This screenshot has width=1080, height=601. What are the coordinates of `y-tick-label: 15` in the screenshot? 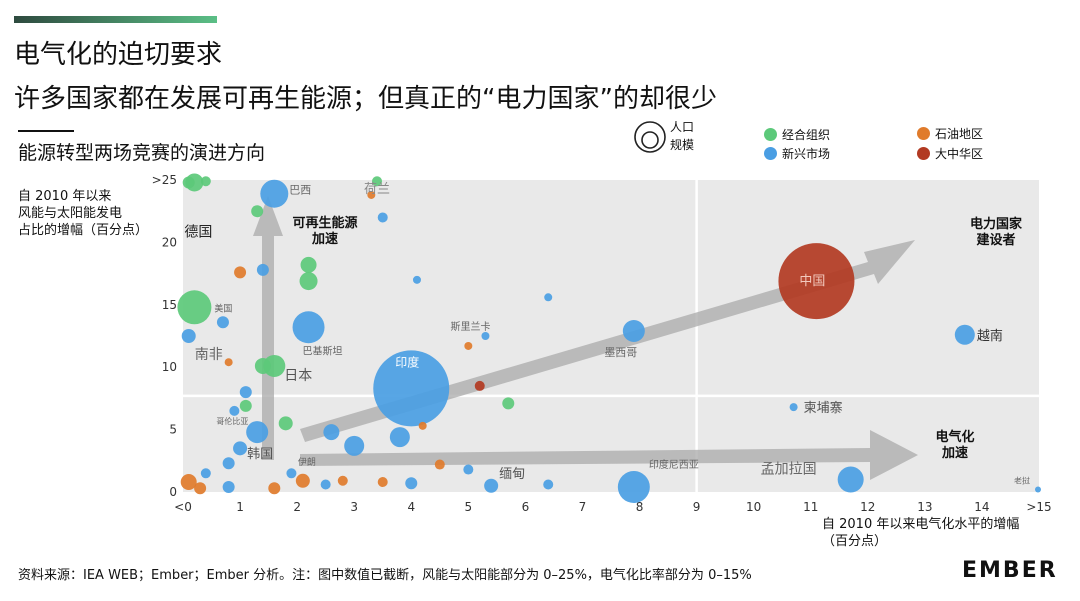 It's located at (169, 305).